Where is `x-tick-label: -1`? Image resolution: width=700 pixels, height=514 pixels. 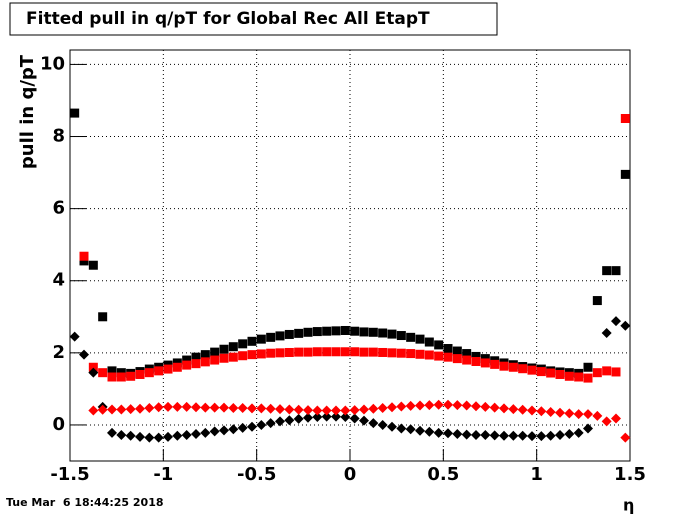
x-tick-label: -1 is located at coordinates (163, 474).